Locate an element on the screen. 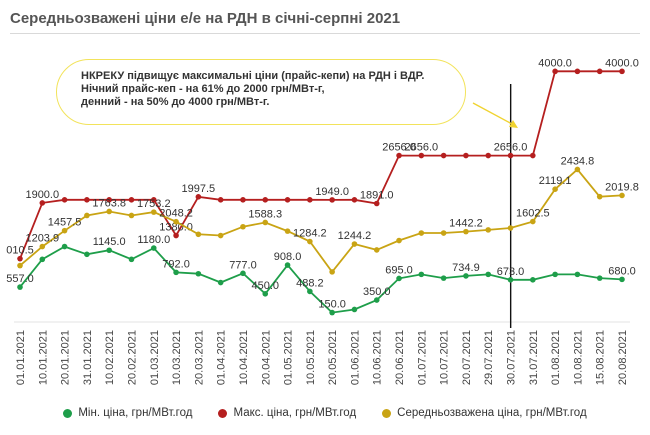 The image size is (650, 435). x-tick-label-18: 01.07.2021 is located at coordinates (422, 357).